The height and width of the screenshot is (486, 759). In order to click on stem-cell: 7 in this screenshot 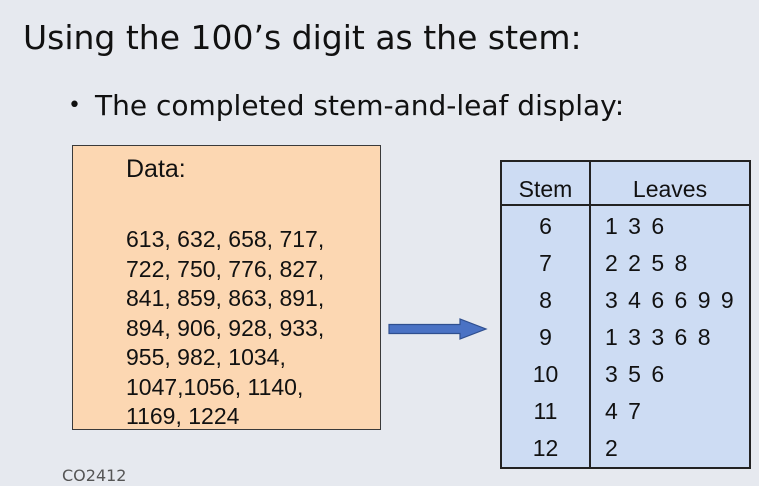, I will do `click(545, 263)`.